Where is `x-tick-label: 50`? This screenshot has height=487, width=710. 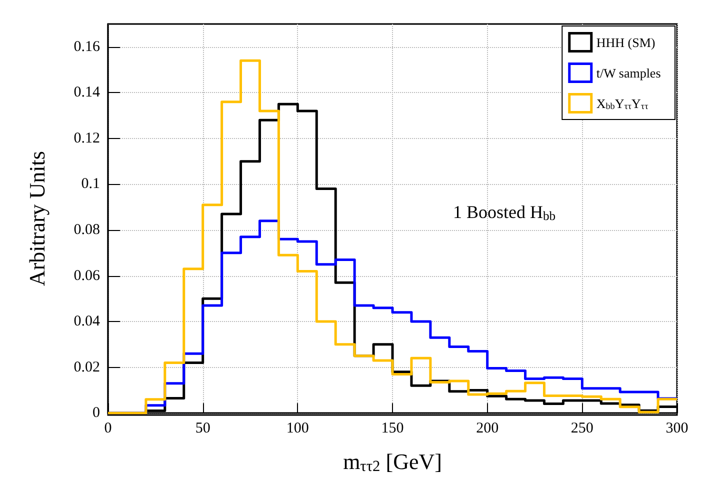 x-tick-label: 50 is located at coordinates (202, 428).